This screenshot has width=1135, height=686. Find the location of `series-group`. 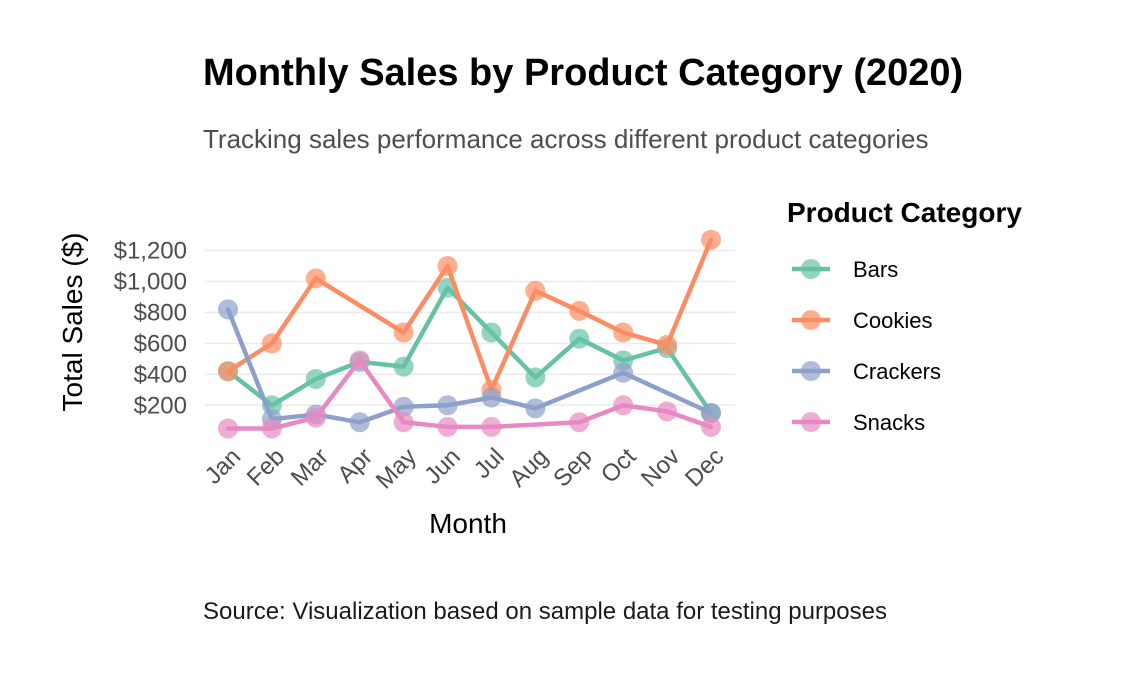

series-group is located at coordinates (469, 334).